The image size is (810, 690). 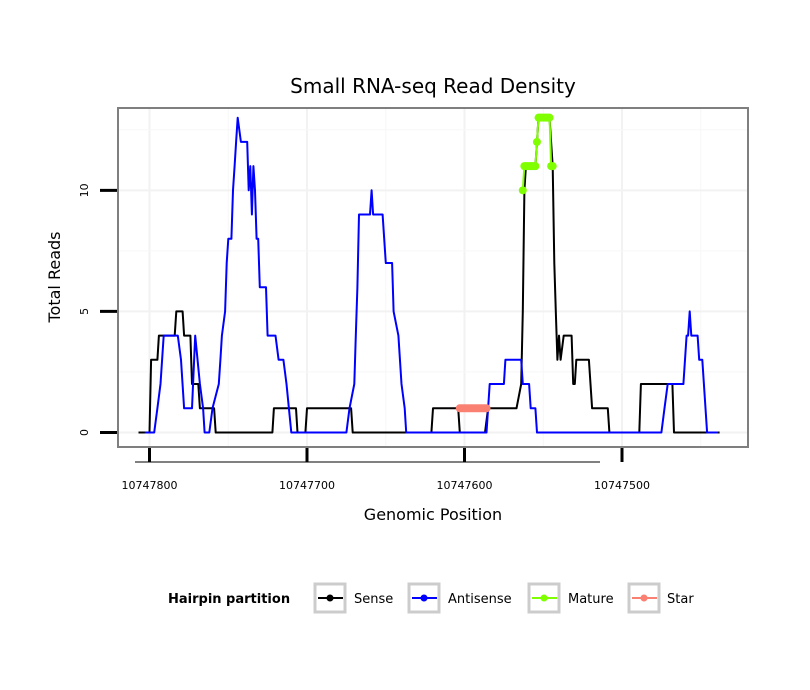 I want to click on legend-title: Hairpin partition, so click(x=229, y=599).